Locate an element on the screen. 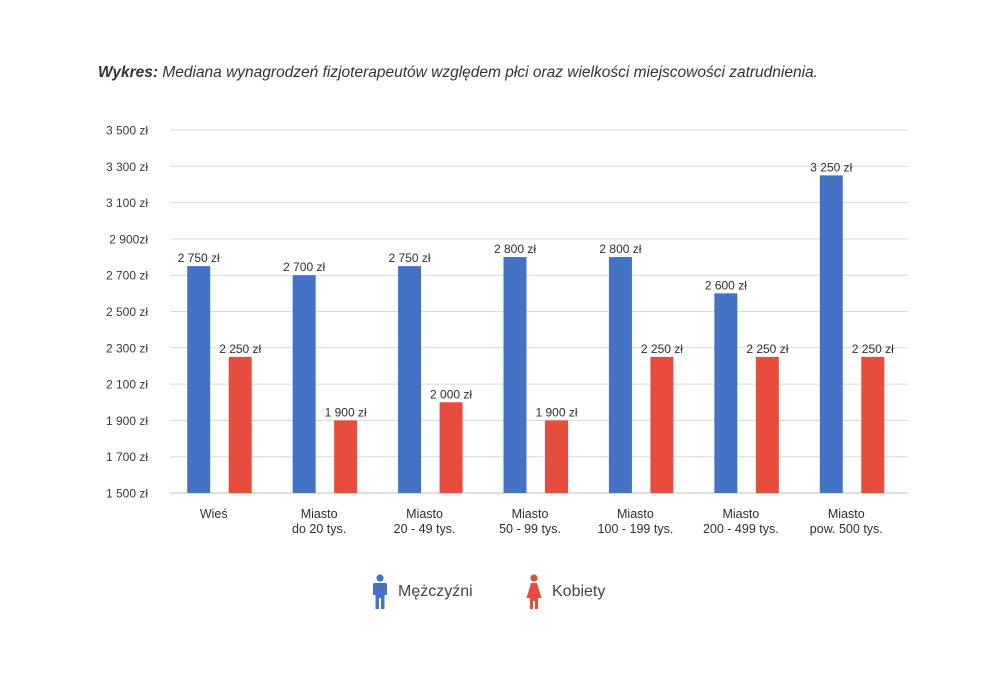 The image size is (1000, 700). x-tick-label: 200 - 499 tys. is located at coordinates (741, 529).